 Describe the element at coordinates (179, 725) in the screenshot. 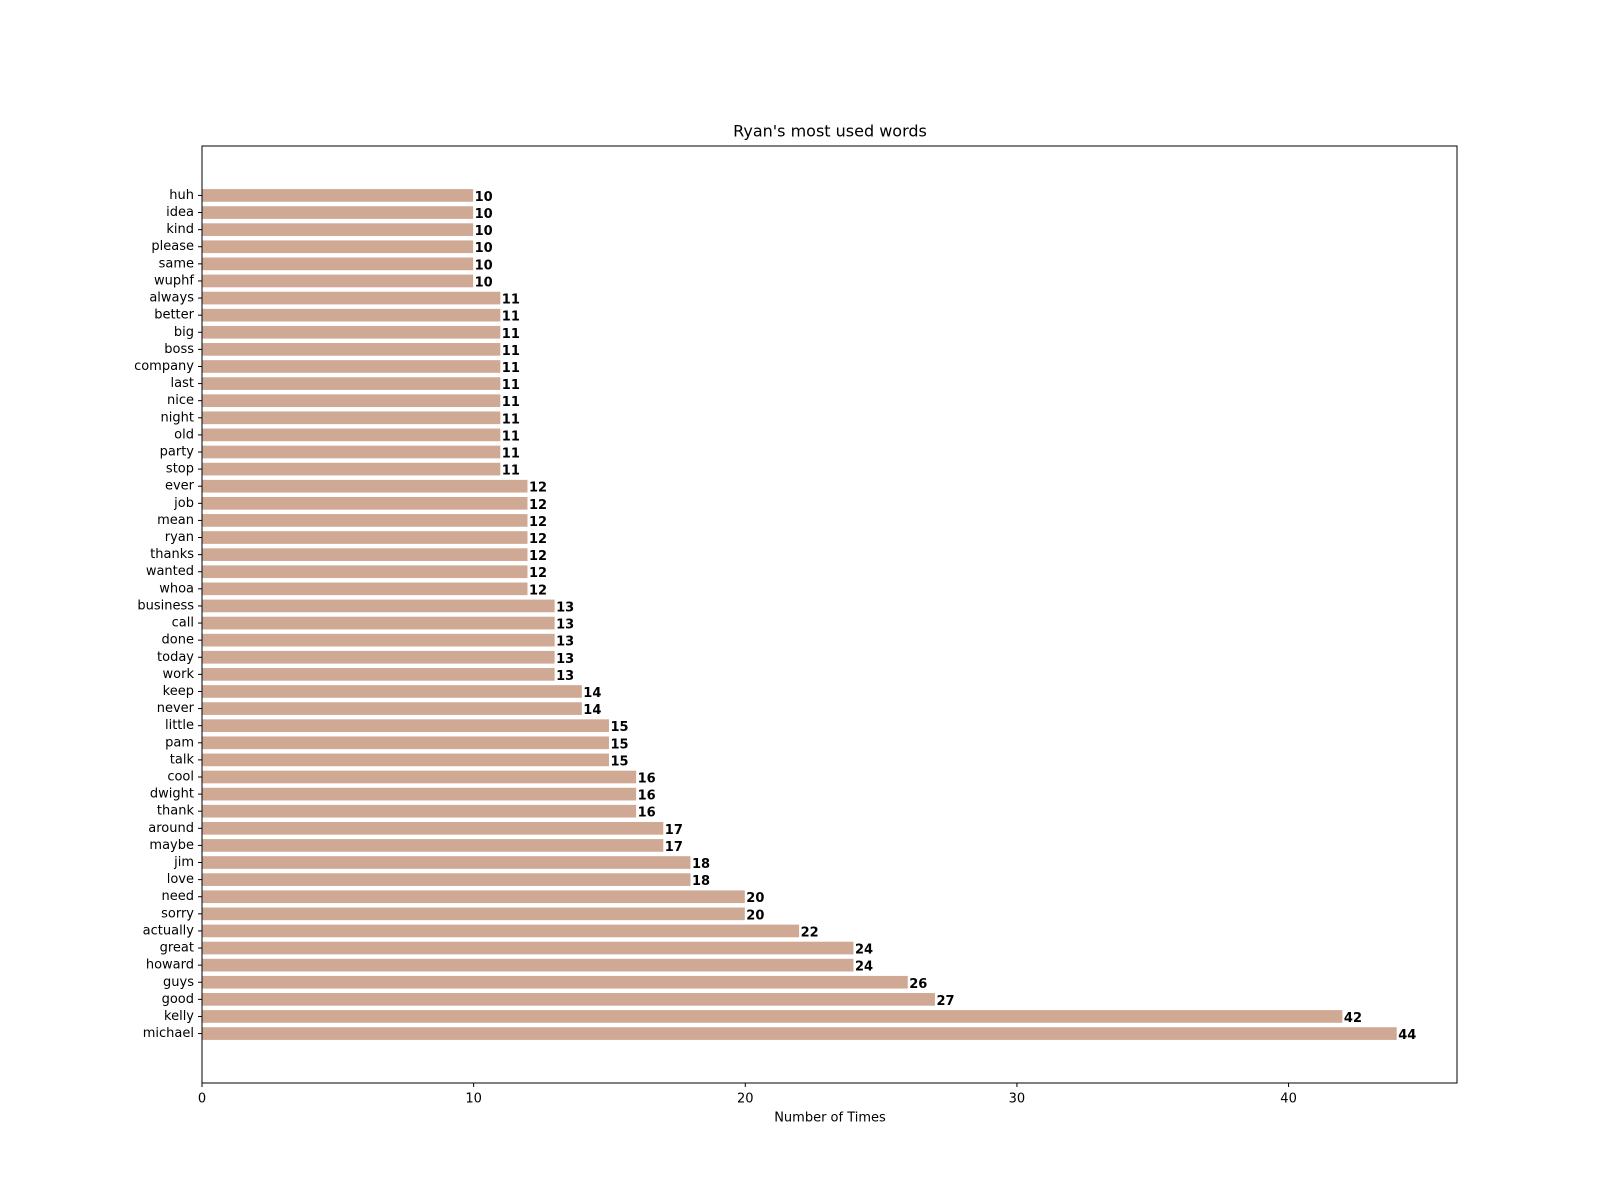

I see `y-tick-label: little` at that location.